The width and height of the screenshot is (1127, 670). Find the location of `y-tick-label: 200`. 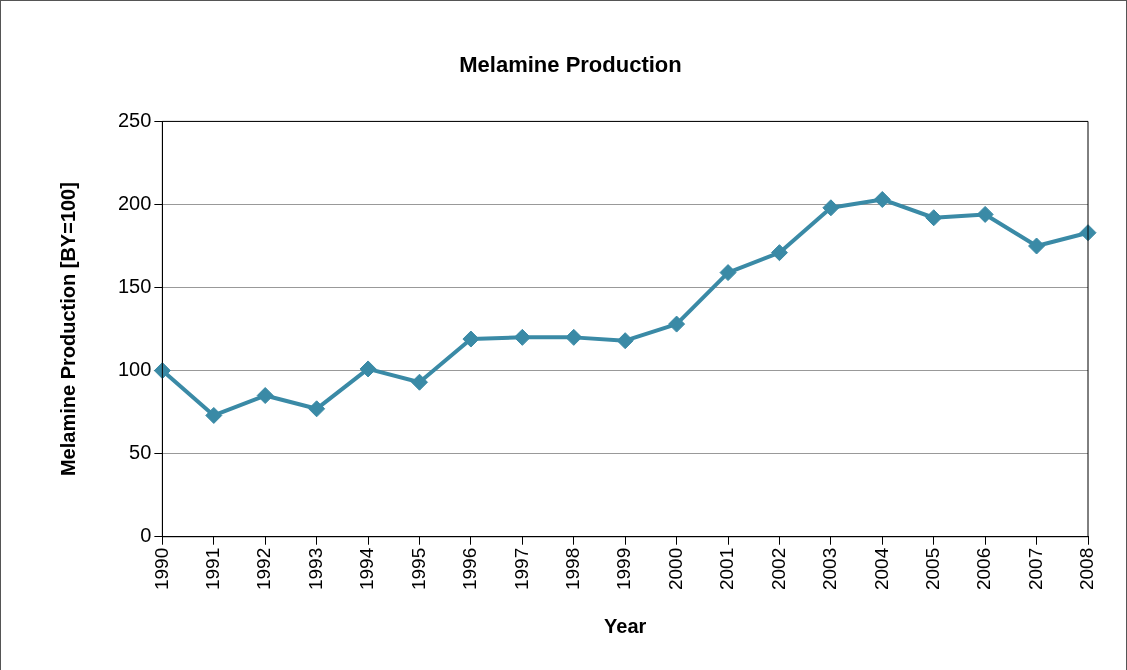

y-tick-label: 200 is located at coordinates (134, 202).